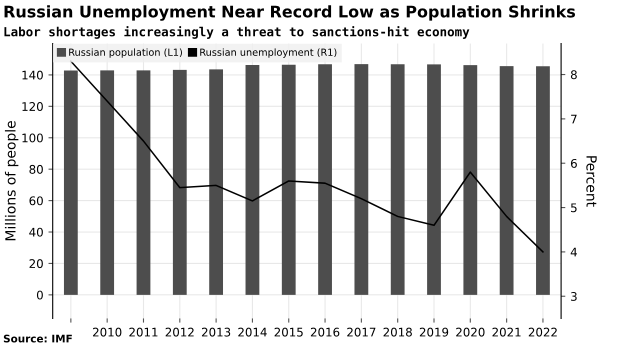 The height and width of the screenshot is (348, 620). What do you see at coordinates (36, 201) in the screenshot?
I see `y-tick-label: 60` at bounding box center [36, 201].